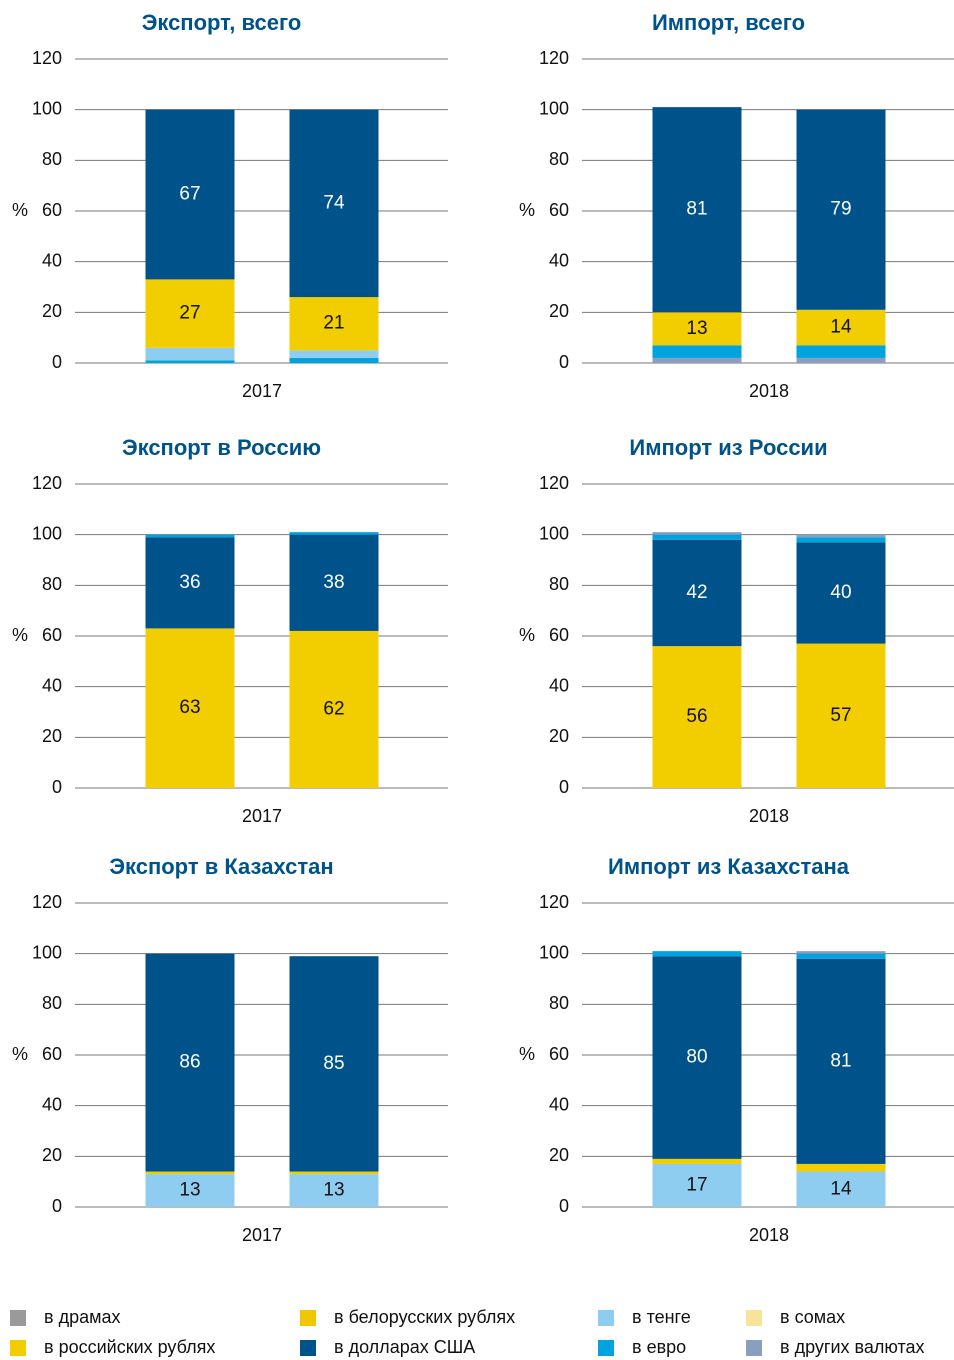 This screenshot has height=1360, width=954. I want to click on chart-title: Импорт из Казахстана, so click(729, 866).